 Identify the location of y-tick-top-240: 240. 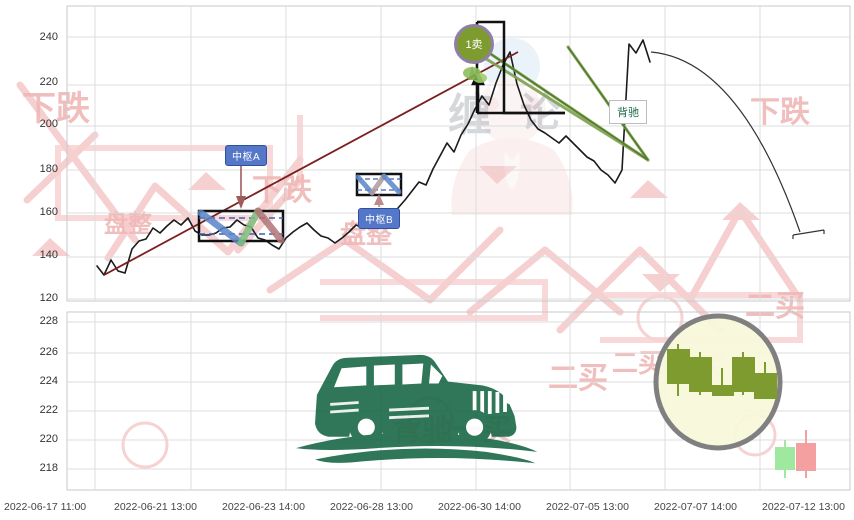
(48, 37).